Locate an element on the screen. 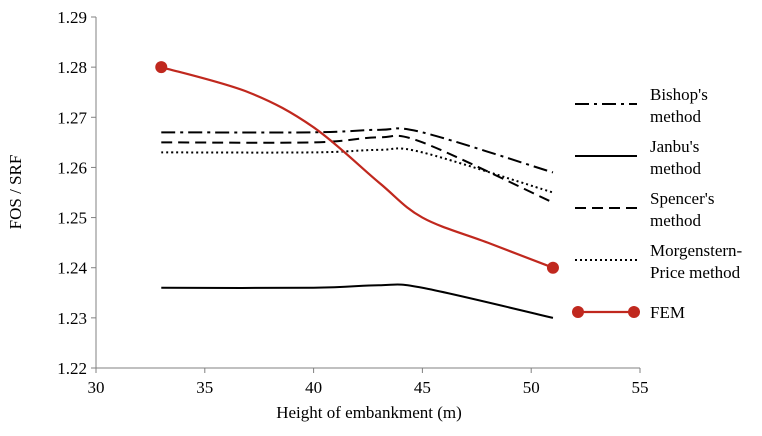  legend-label: Bishop's is located at coordinates (679, 94).